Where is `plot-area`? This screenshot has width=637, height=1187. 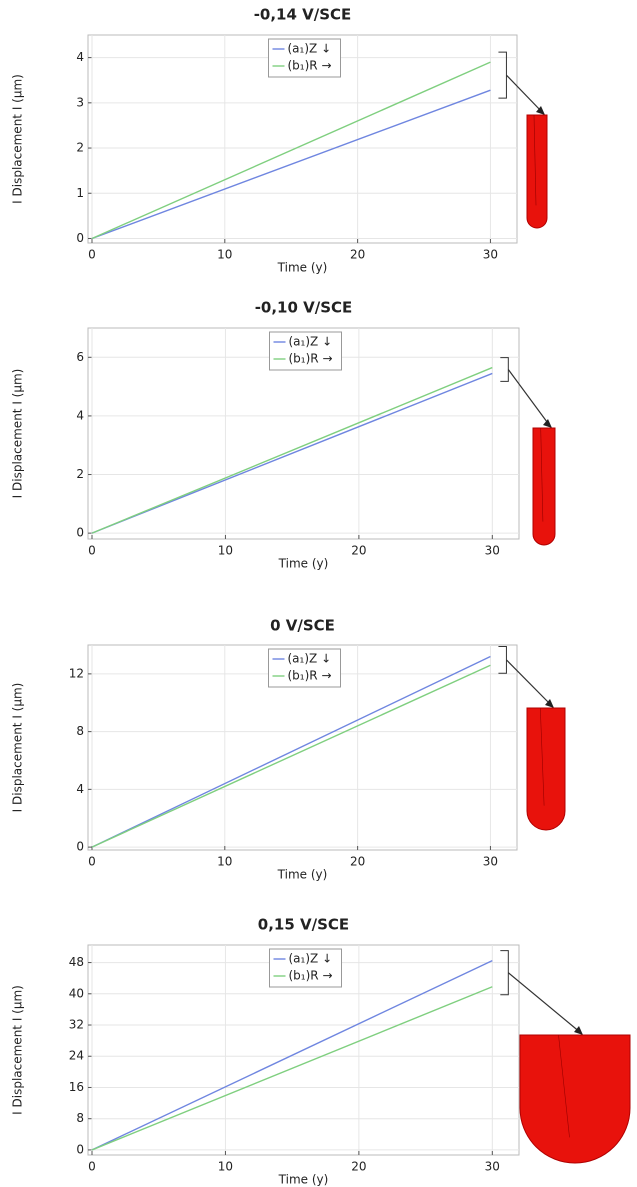 plot-area is located at coordinates (303, 433).